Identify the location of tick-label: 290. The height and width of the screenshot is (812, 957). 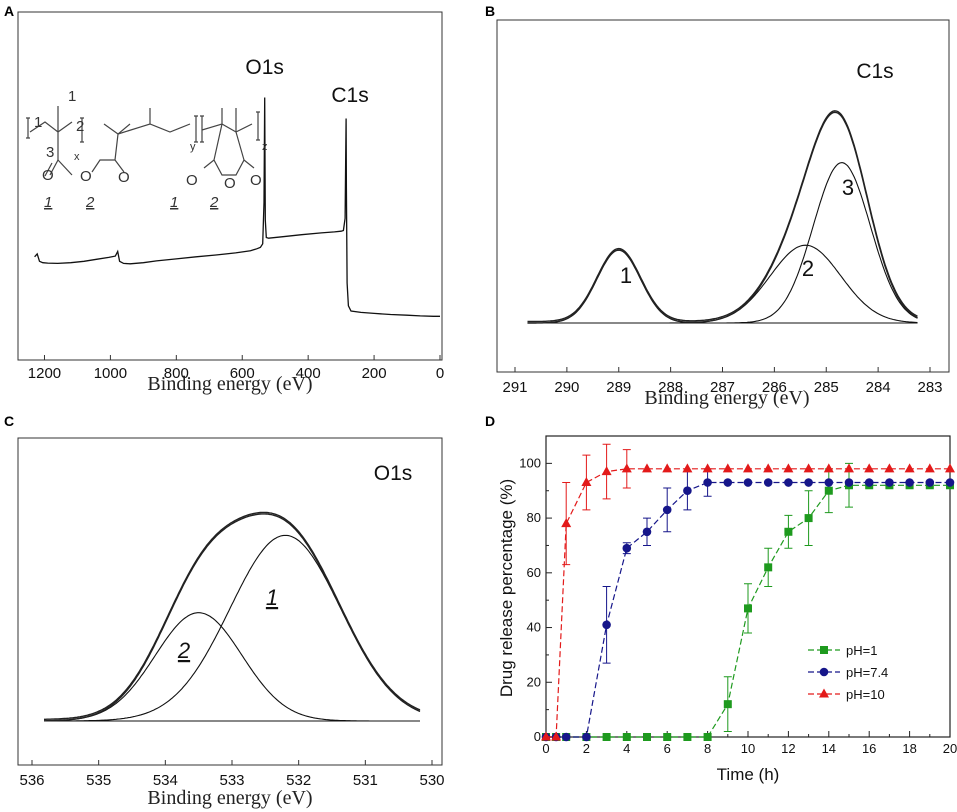
(566, 387).